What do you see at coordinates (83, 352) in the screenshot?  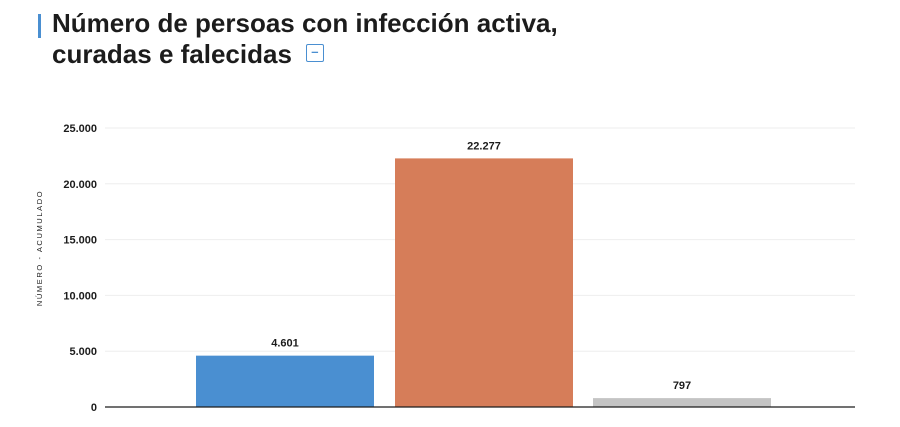 I see `y-tick-label: 5.000` at bounding box center [83, 352].